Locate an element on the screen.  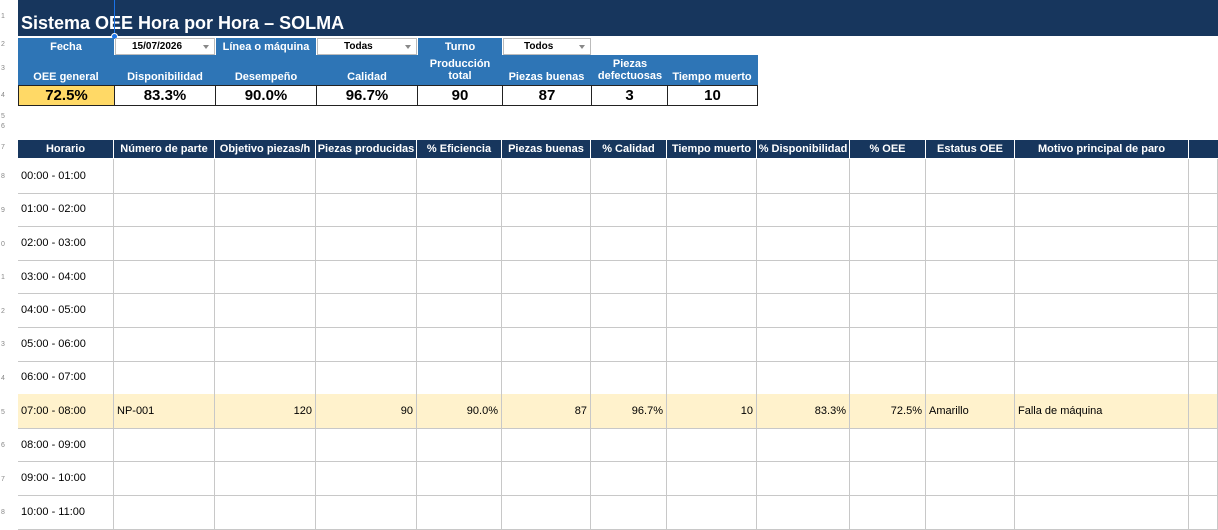
selection-handle is located at coordinates (114, 36).